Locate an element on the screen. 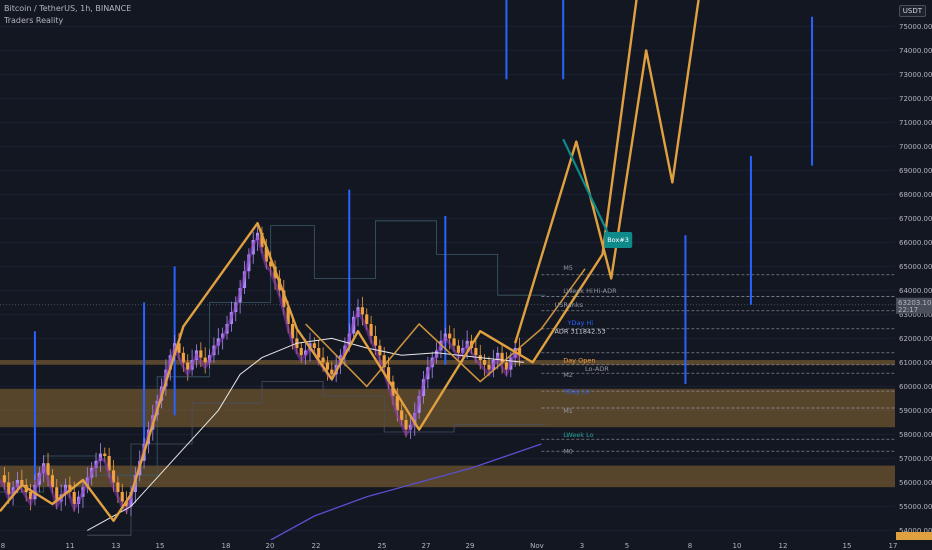  price-tick-label: 64000.00 is located at coordinates (915, 291).